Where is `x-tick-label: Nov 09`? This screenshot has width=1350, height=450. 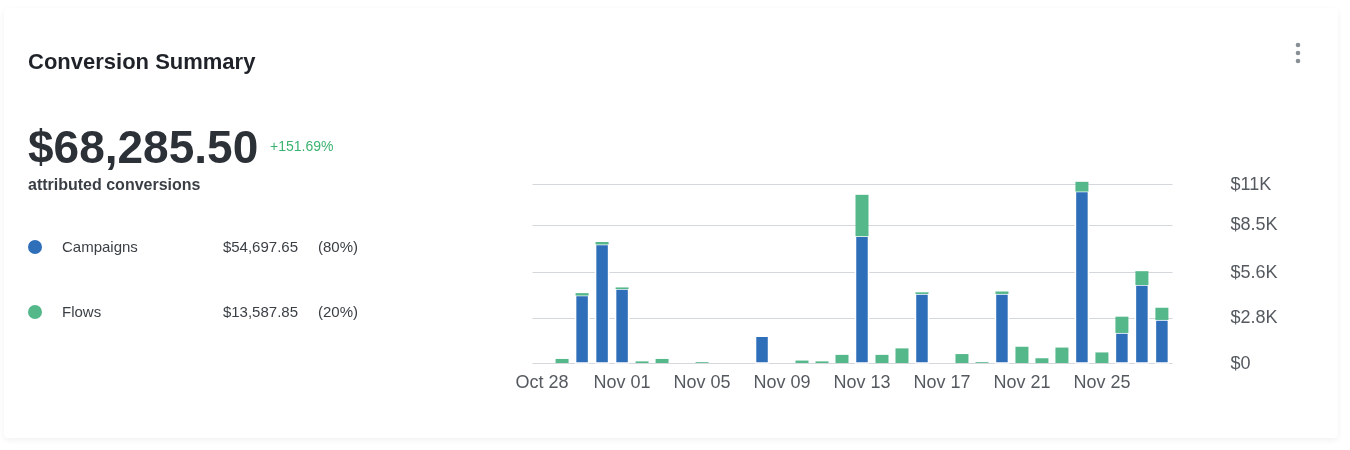 x-tick-label: Nov 09 is located at coordinates (782, 381).